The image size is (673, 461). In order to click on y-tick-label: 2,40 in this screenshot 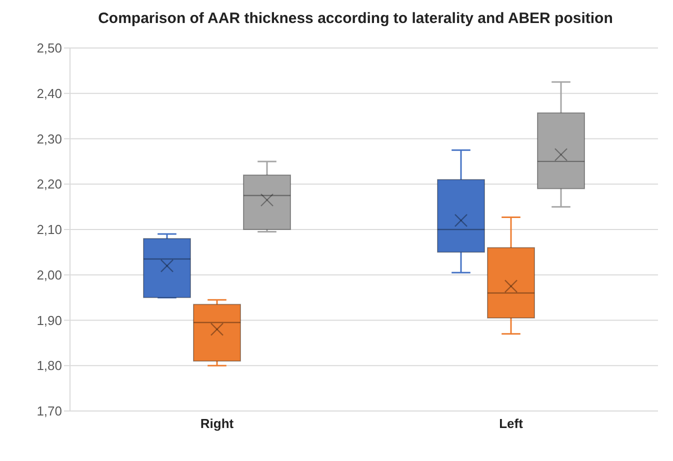, I will do `click(49, 93)`.